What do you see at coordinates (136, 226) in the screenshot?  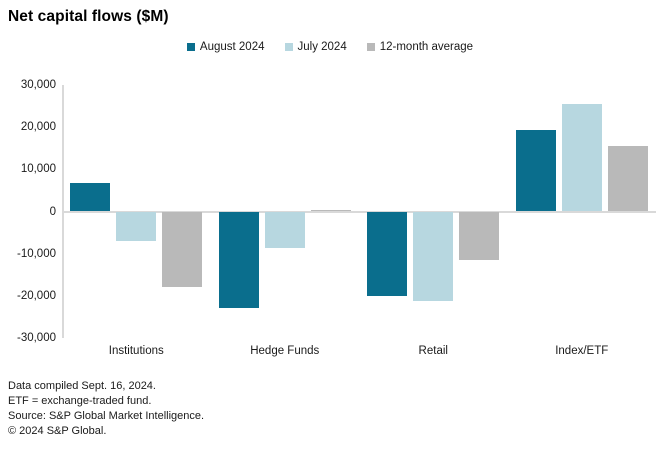 I see `bar-july-2024-institutions` at bounding box center [136, 226].